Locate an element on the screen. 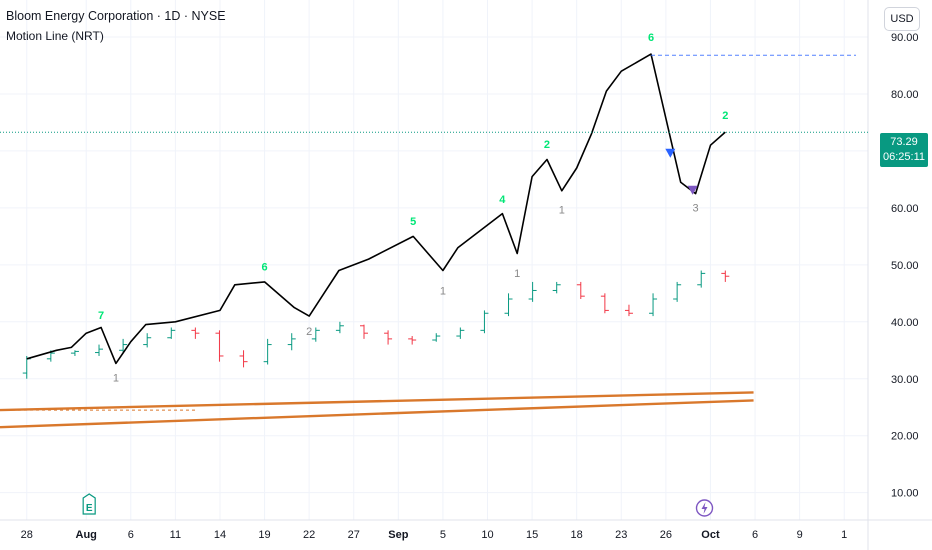 This screenshot has height=550, width=932. count-label: 7 is located at coordinates (101, 316).